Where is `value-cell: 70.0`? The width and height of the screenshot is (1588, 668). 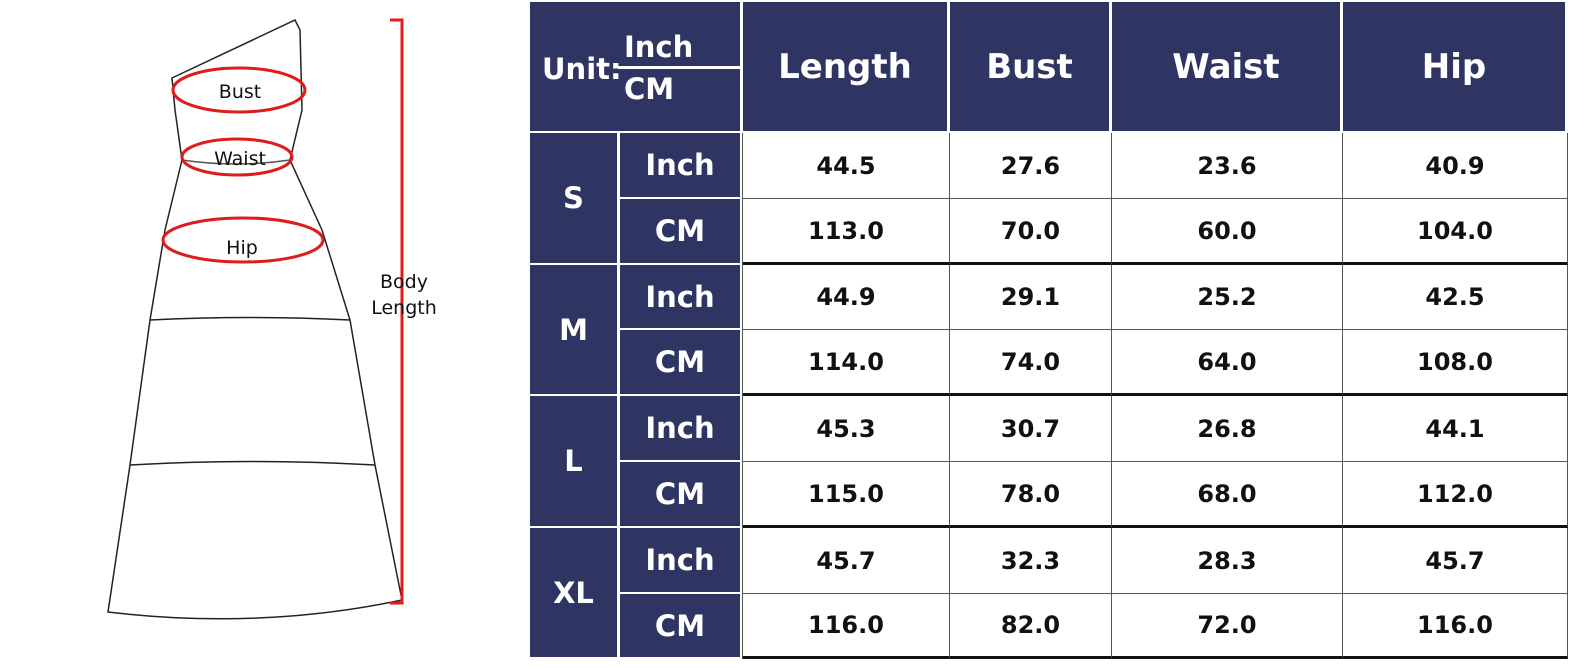
value-cell: 70.0 is located at coordinates (1031, 232).